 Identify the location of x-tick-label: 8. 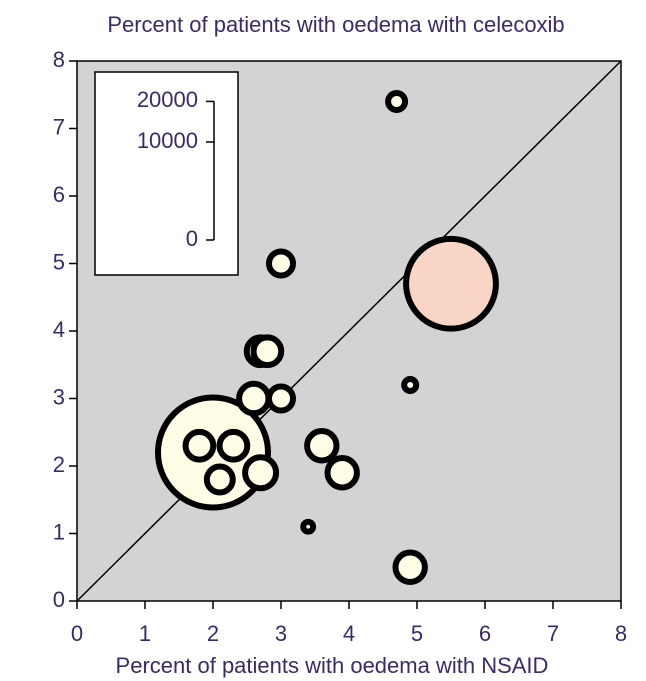
(621, 633).